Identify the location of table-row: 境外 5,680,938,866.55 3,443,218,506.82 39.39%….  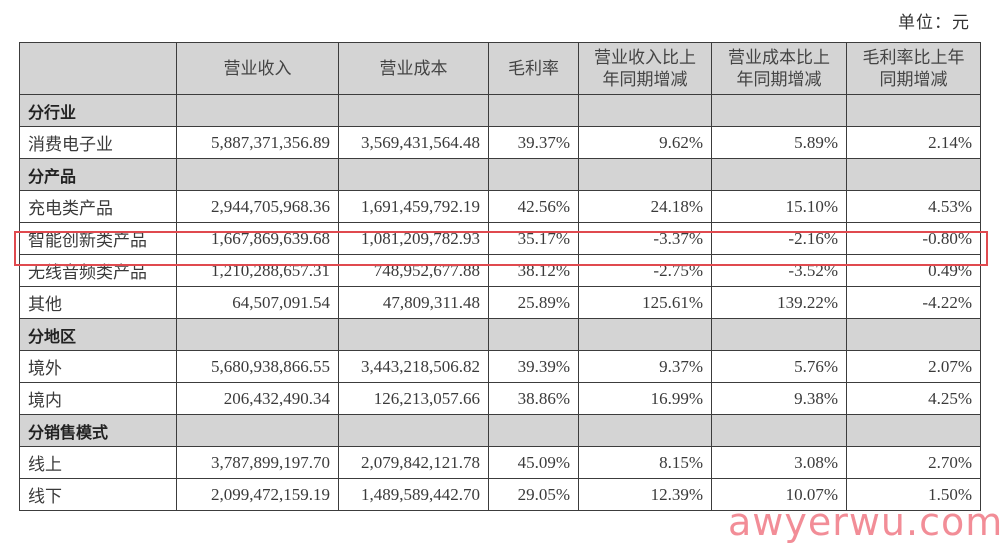
(500, 366).